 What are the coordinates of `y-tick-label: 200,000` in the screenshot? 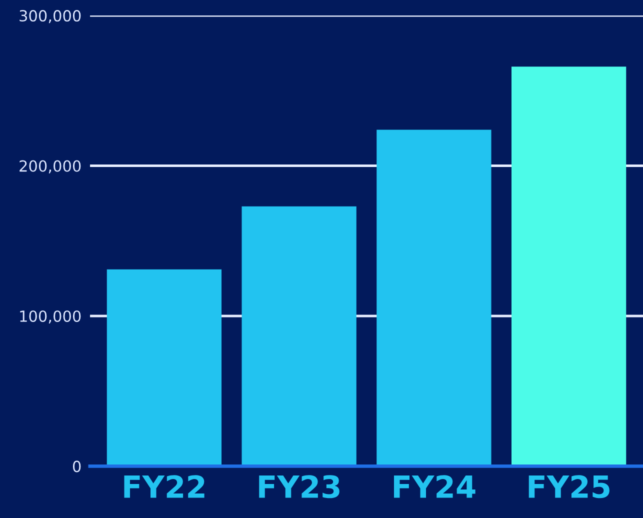 It's located at (50, 167).